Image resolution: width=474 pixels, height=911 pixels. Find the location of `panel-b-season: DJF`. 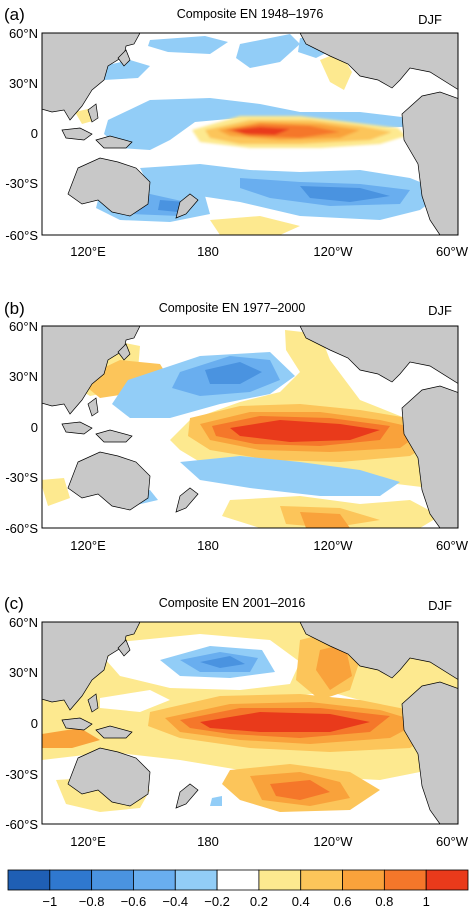

panel-b-season: DJF is located at coordinates (440, 310).